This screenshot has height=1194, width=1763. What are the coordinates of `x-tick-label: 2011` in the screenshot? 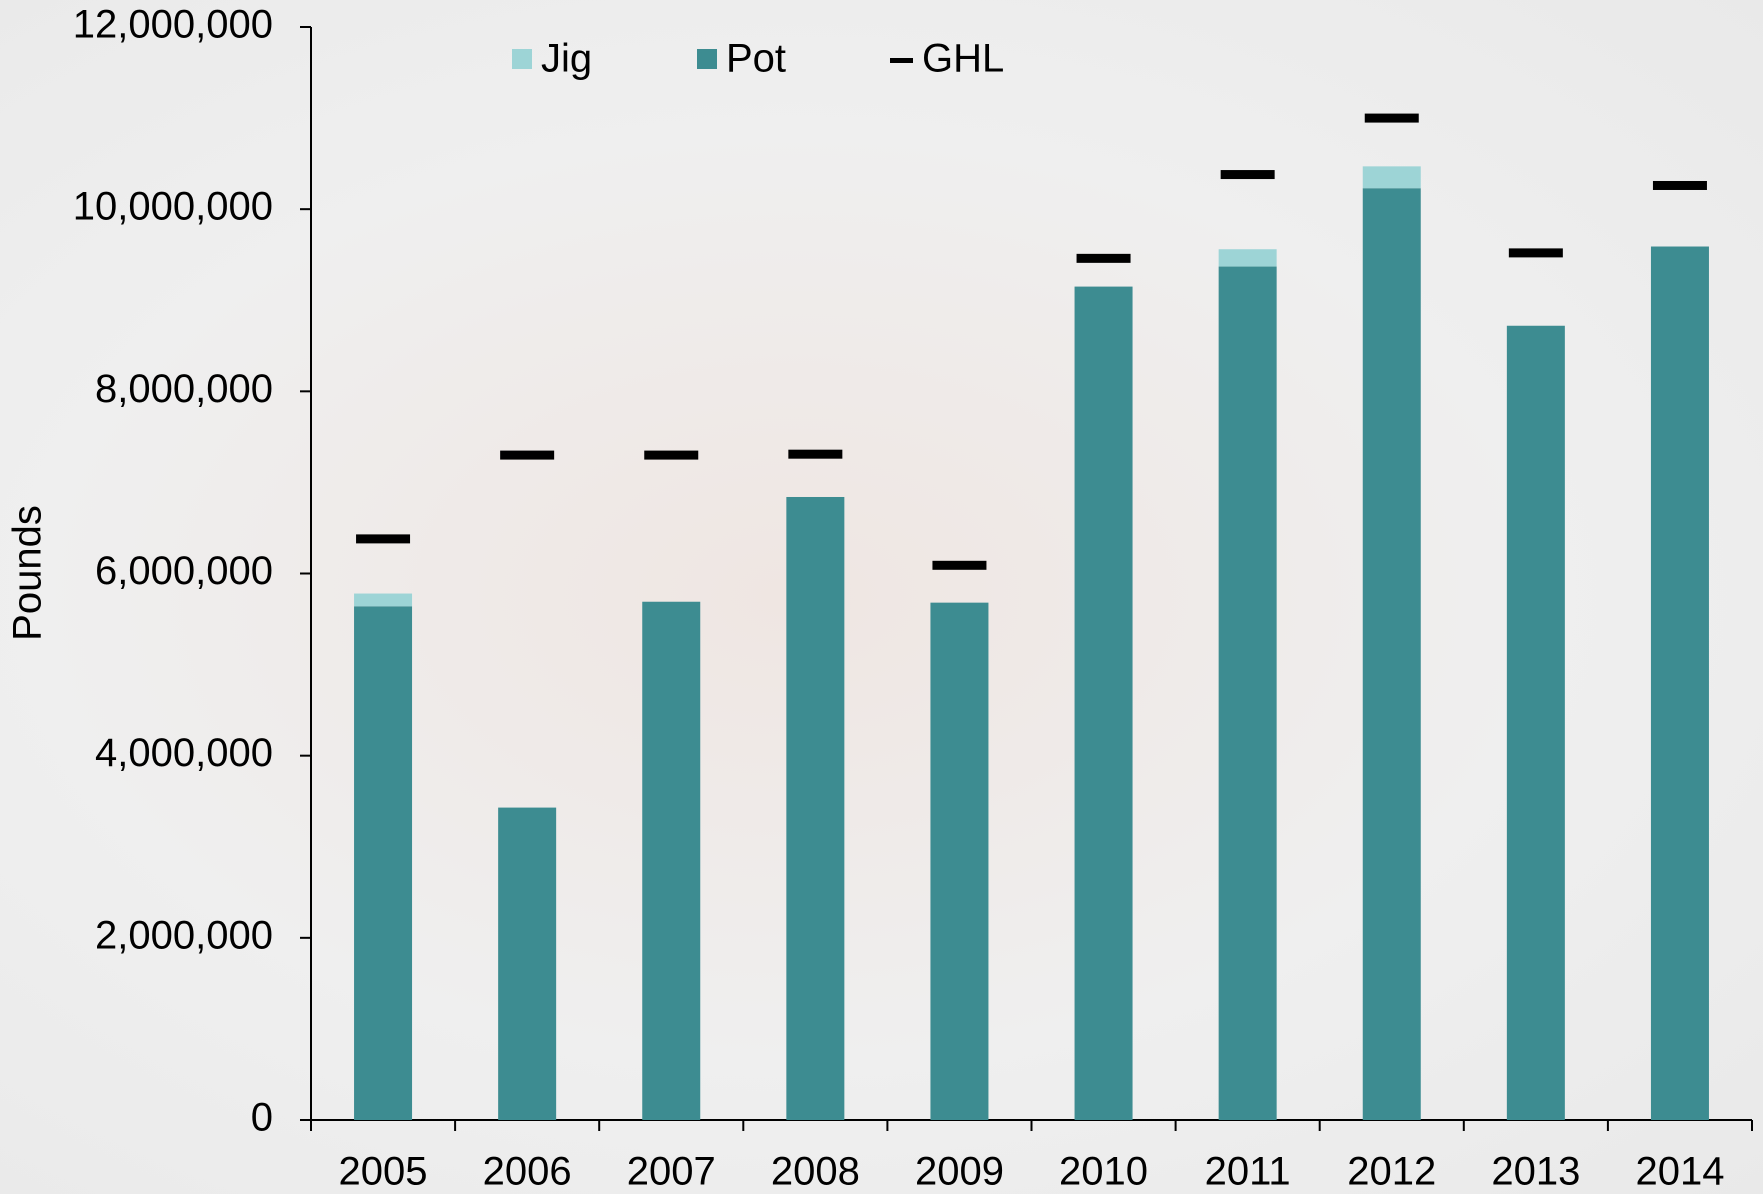 It's located at (1248, 1172).